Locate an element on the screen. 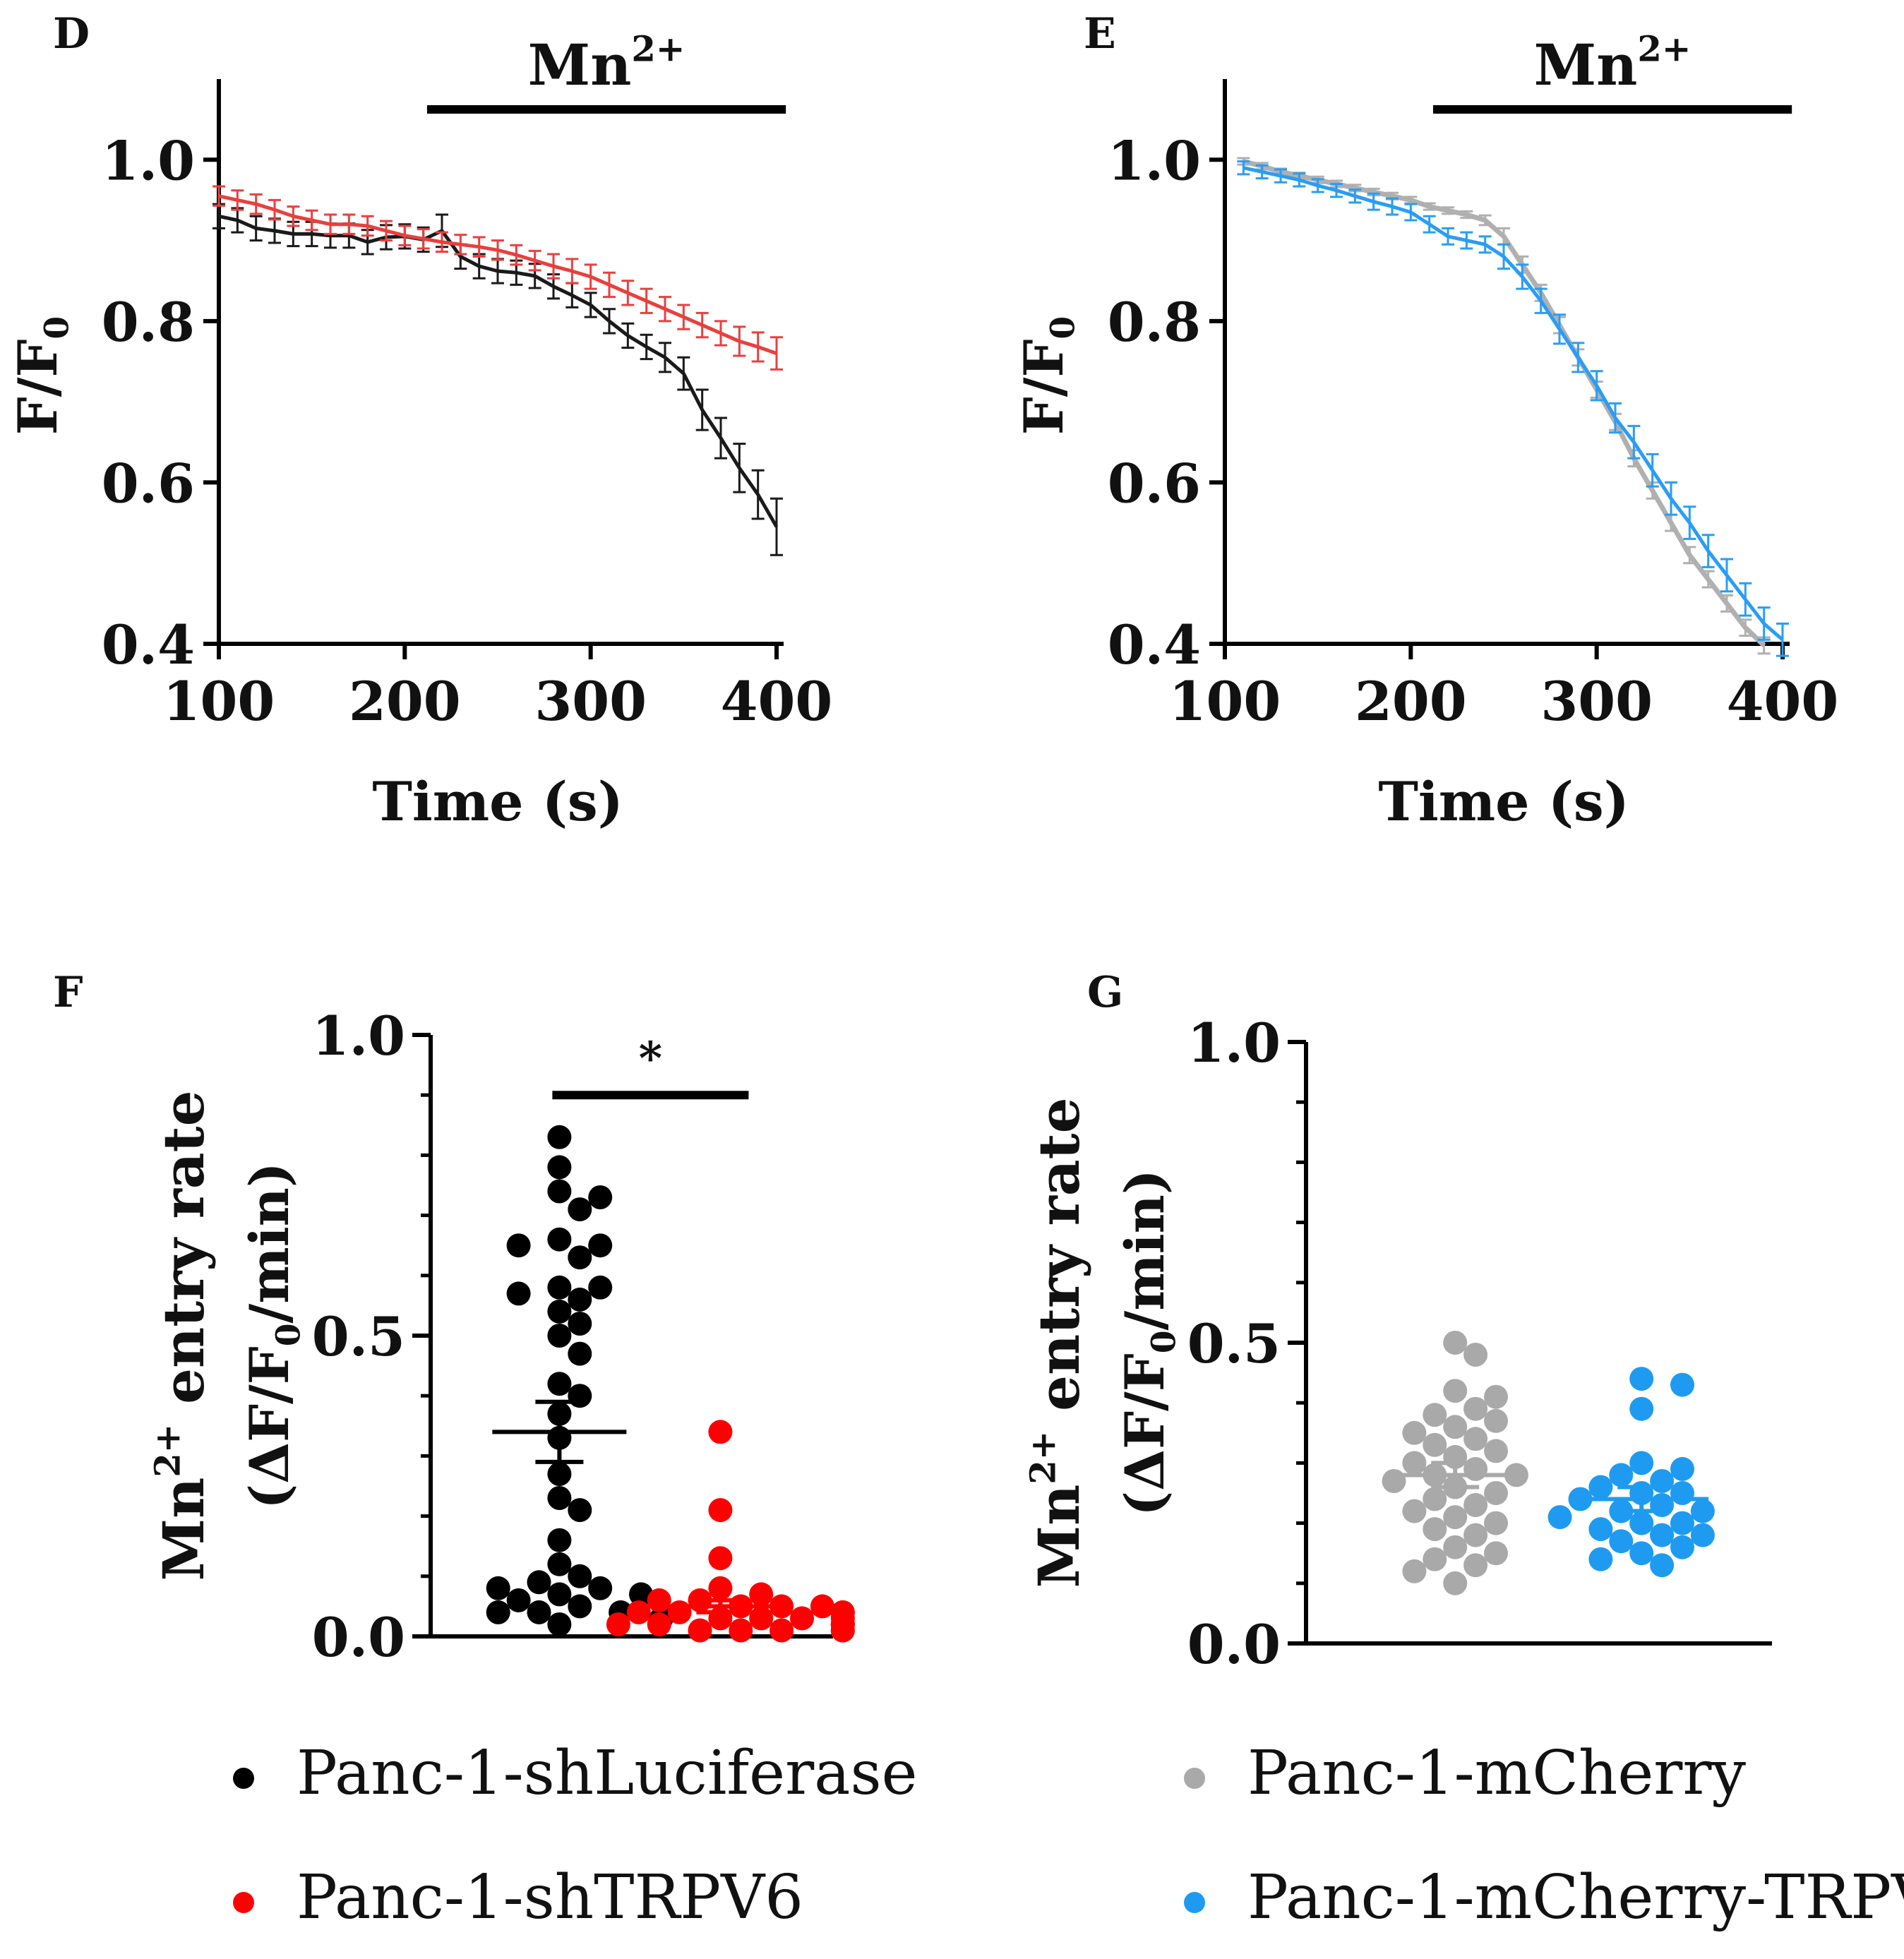 This screenshot has height=1959, width=1904. legend-item-shtrpv6: Panc-1-shTRPV6 is located at coordinates (518, 1898).